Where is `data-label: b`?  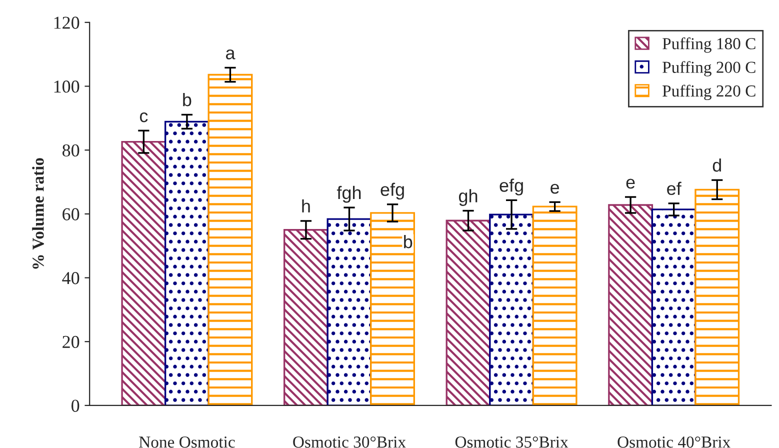 data-label: b is located at coordinates (187, 99).